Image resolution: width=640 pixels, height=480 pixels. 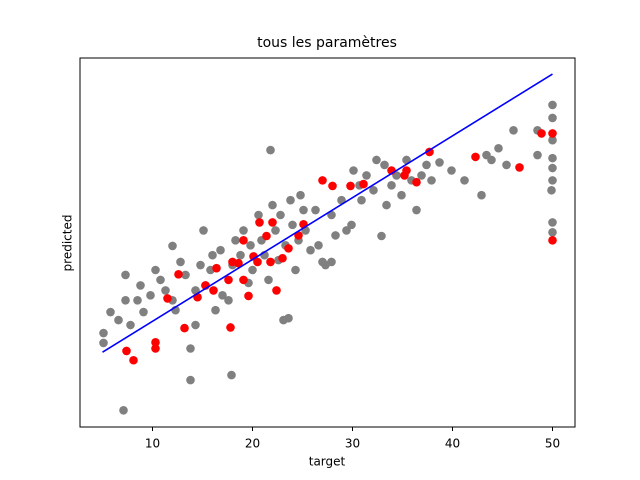 I want to click on x-axis-label: target, so click(x=327, y=462).